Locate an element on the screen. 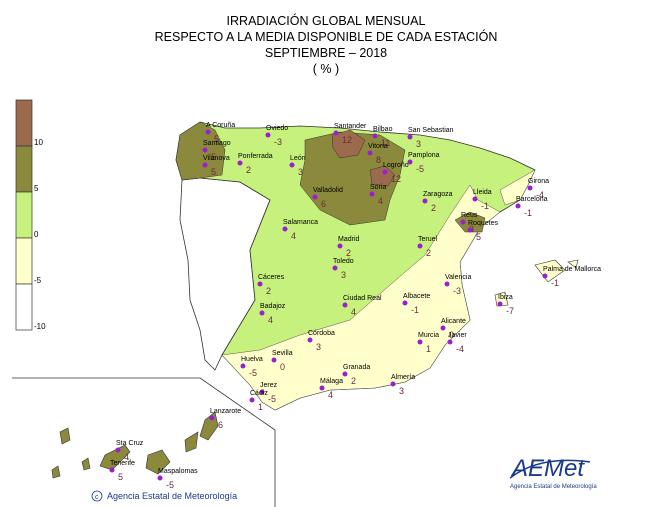 This screenshot has height=507, width=651. station-name: Javier is located at coordinates (457, 335).